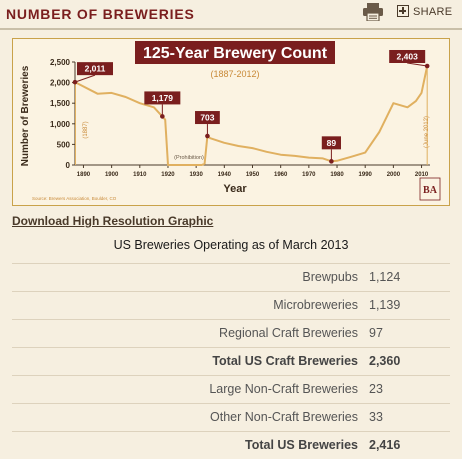  What do you see at coordinates (112, 175) in the screenshot?
I see `x-tick-label: 1900` at bounding box center [112, 175].